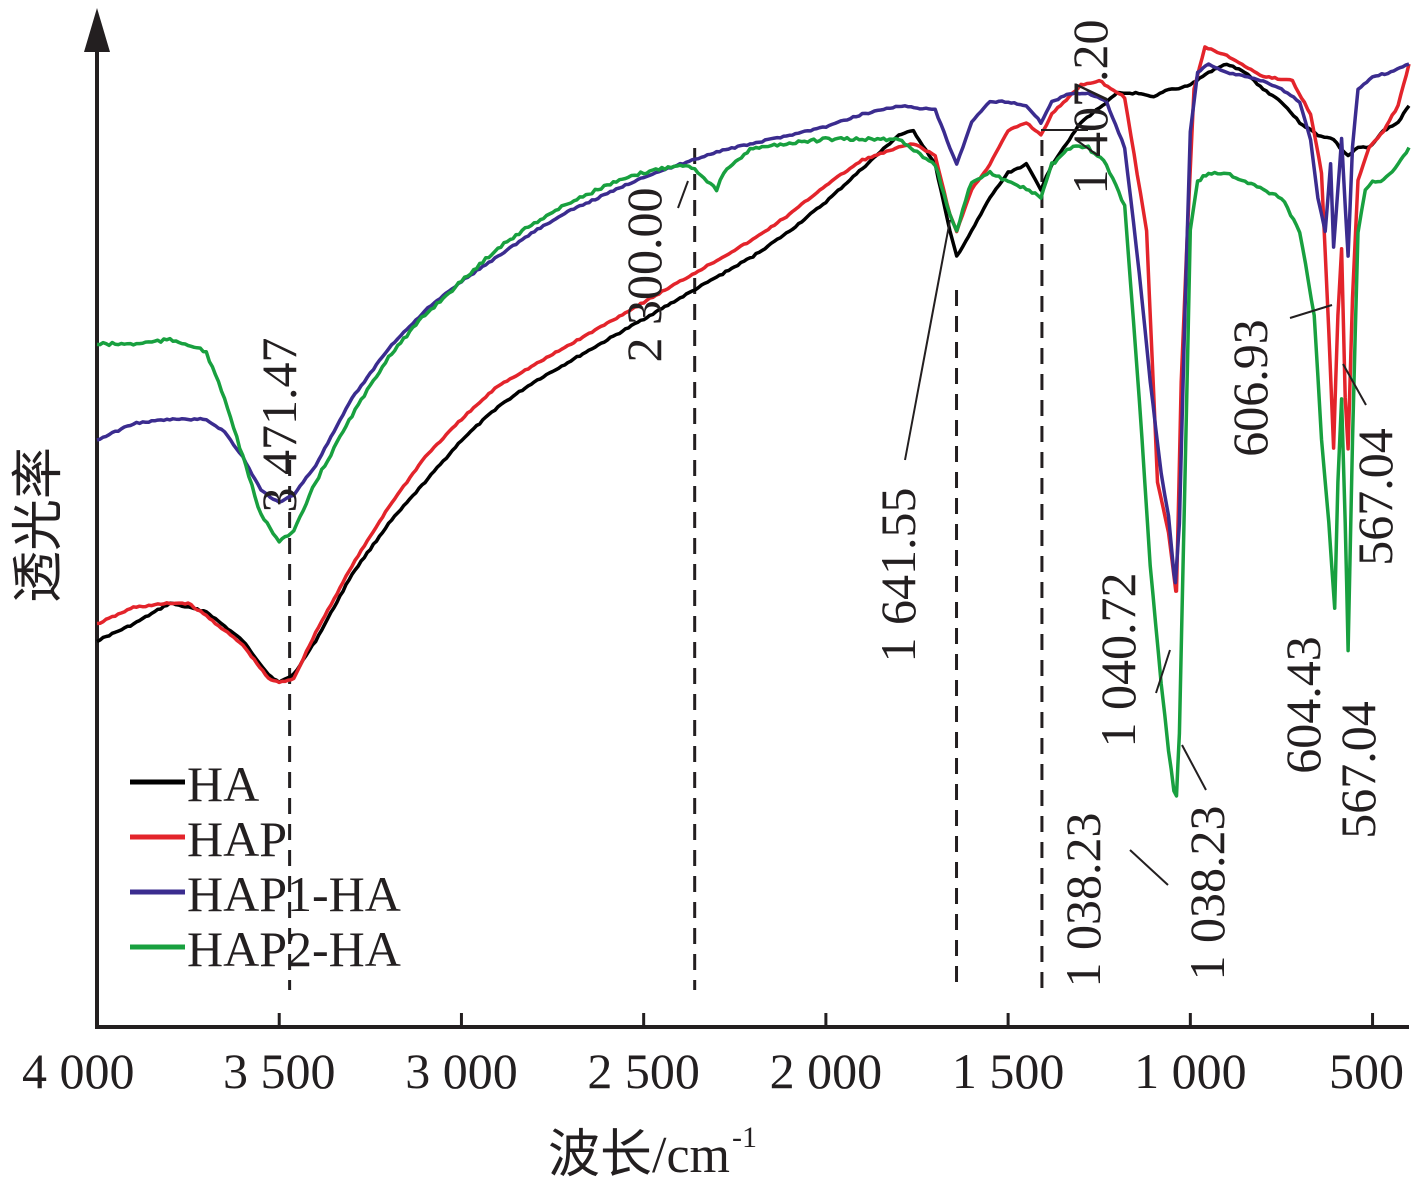 The image size is (1417, 1181). I want to click on annotation-label-8: 567.04, so click(1375, 497).